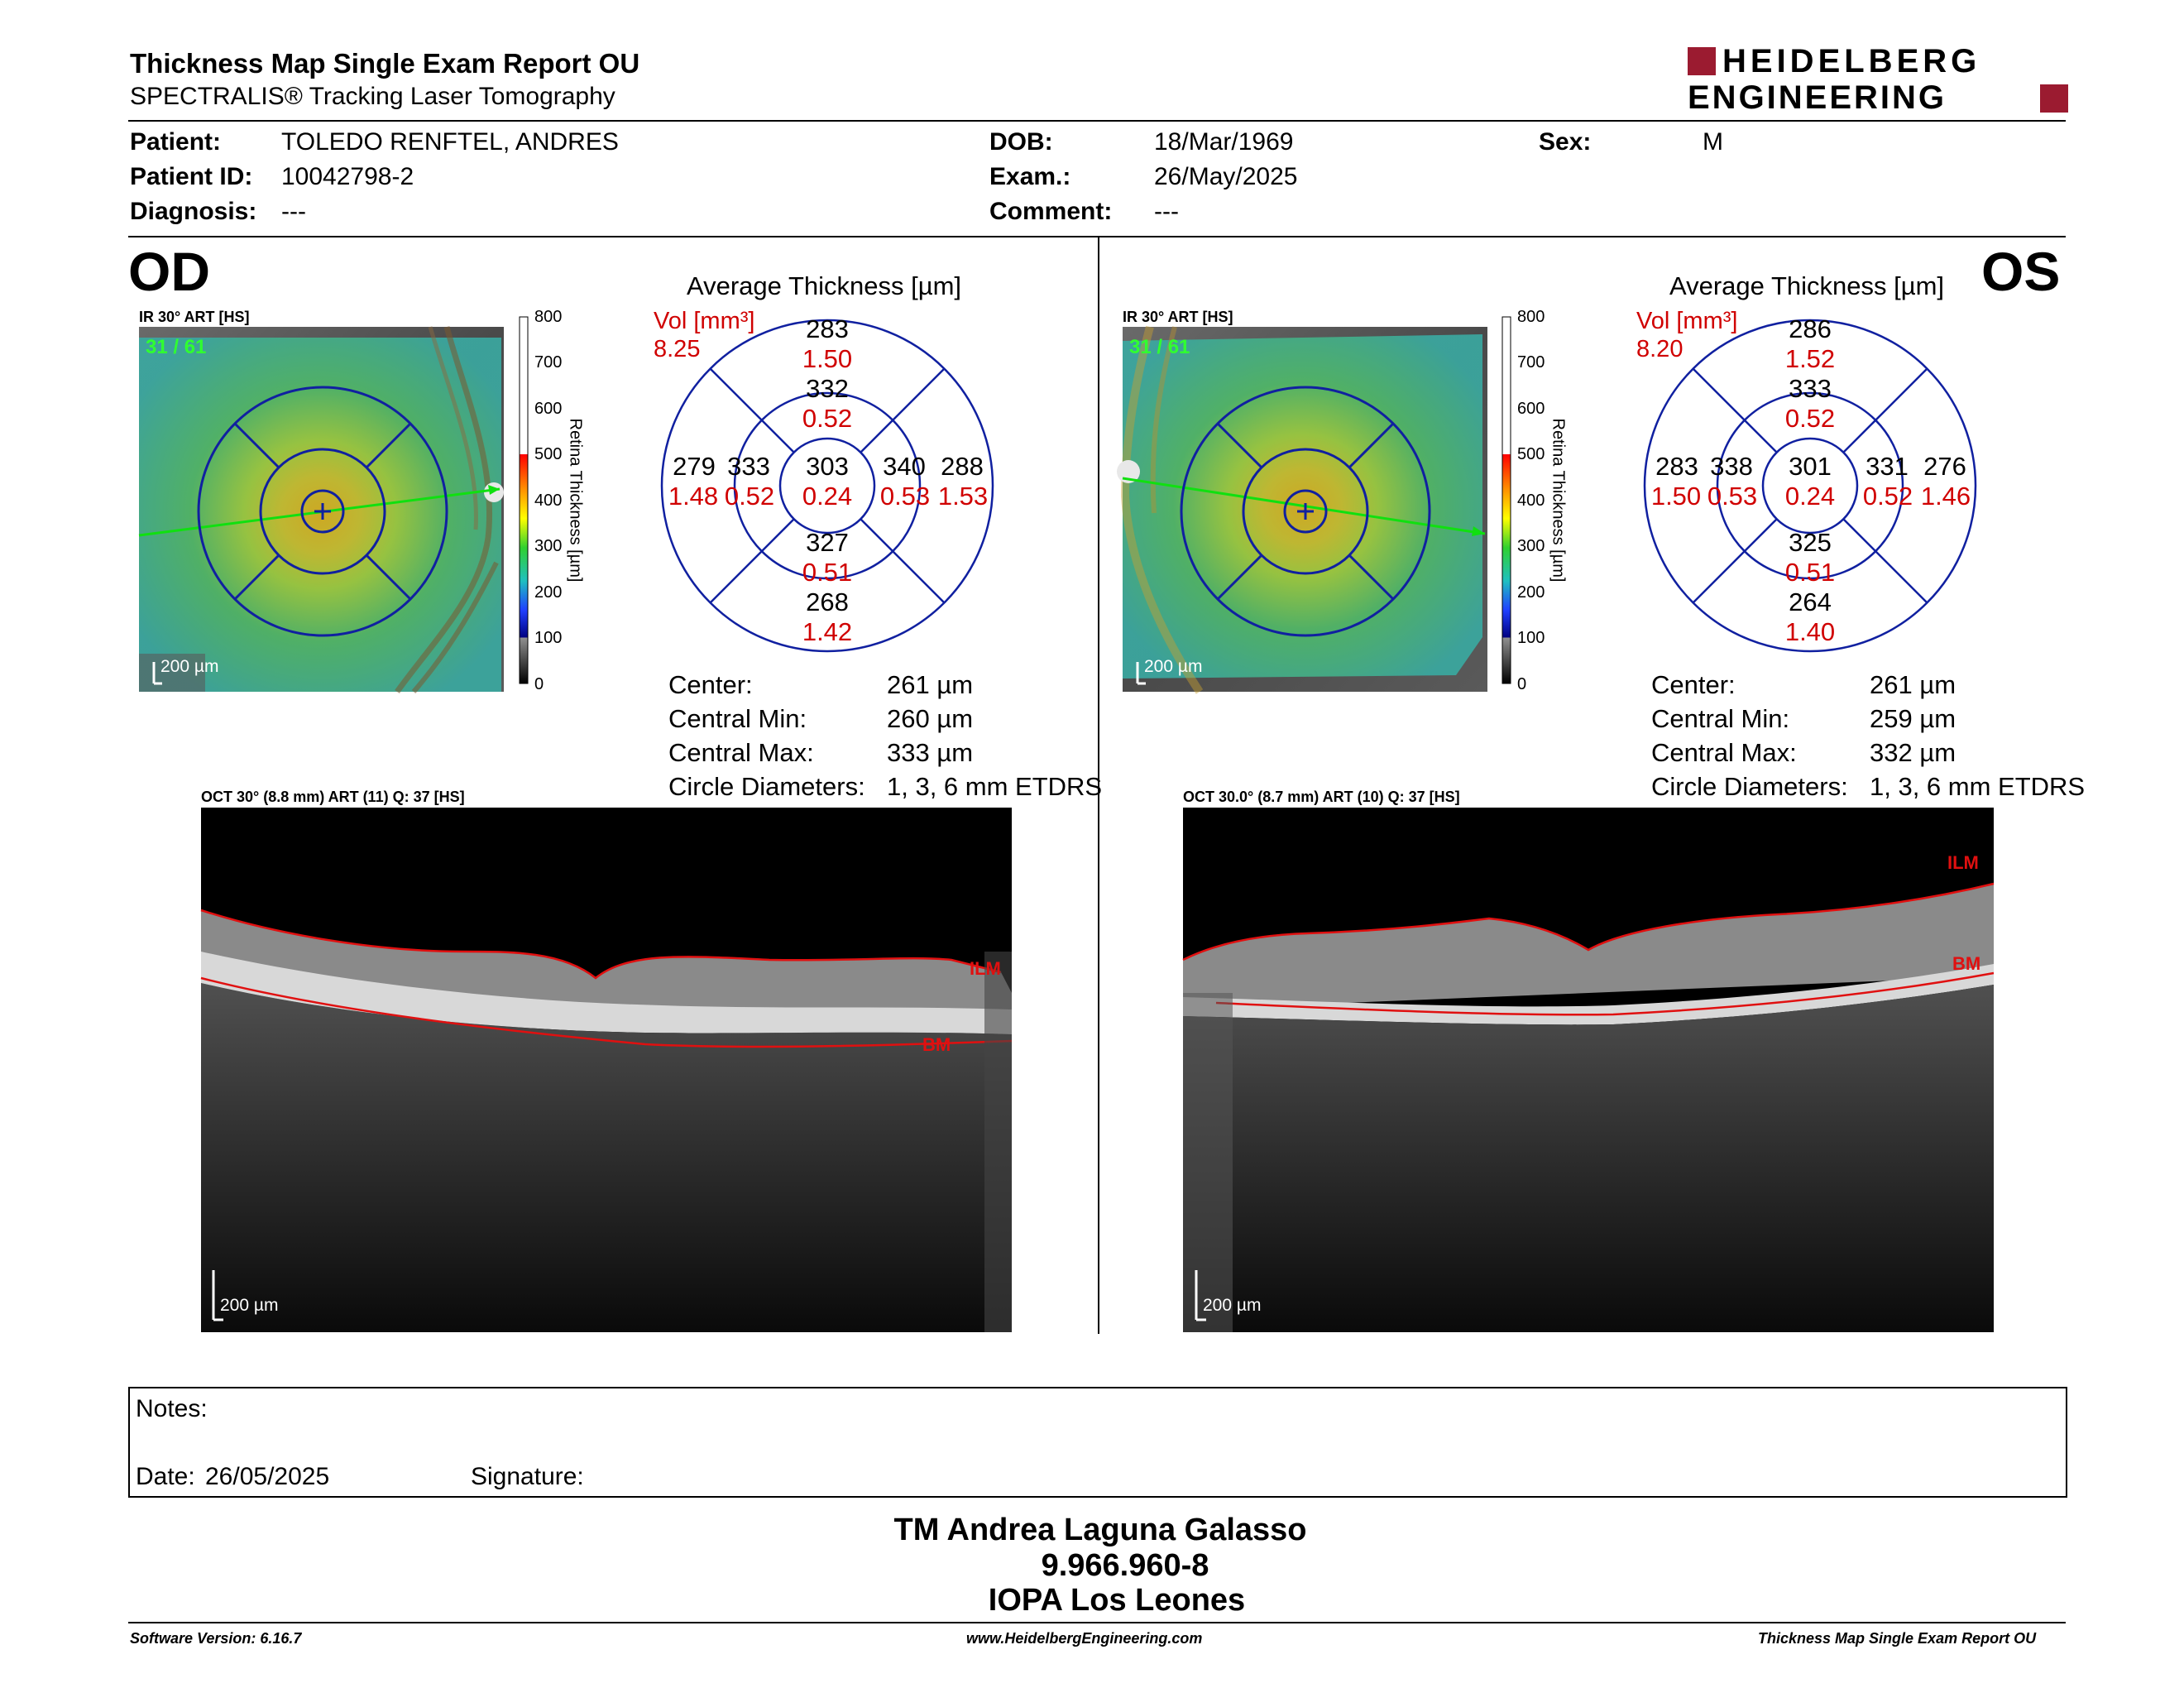 This screenshot has height=1688, width=2184. Describe the element at coordinates (677, 349) in the screenshot. I see `od-vol-total: 8.25` at that location.